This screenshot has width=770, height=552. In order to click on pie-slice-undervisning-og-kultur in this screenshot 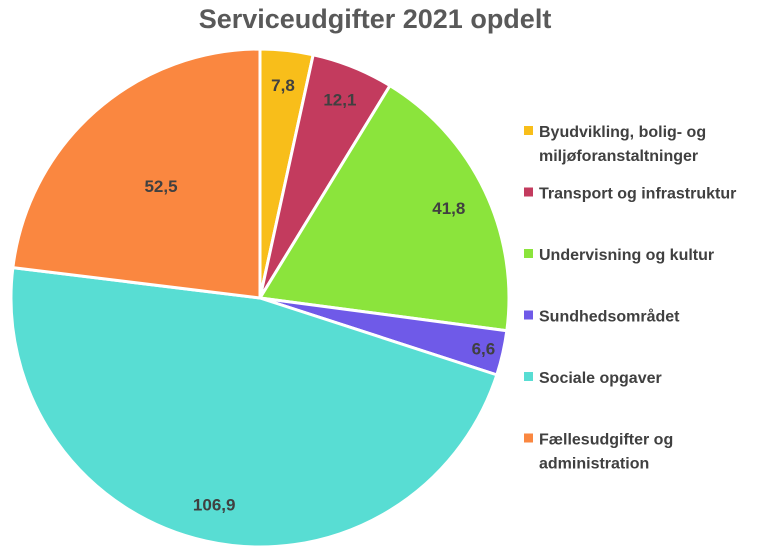, I will do `click(384, 208)`.